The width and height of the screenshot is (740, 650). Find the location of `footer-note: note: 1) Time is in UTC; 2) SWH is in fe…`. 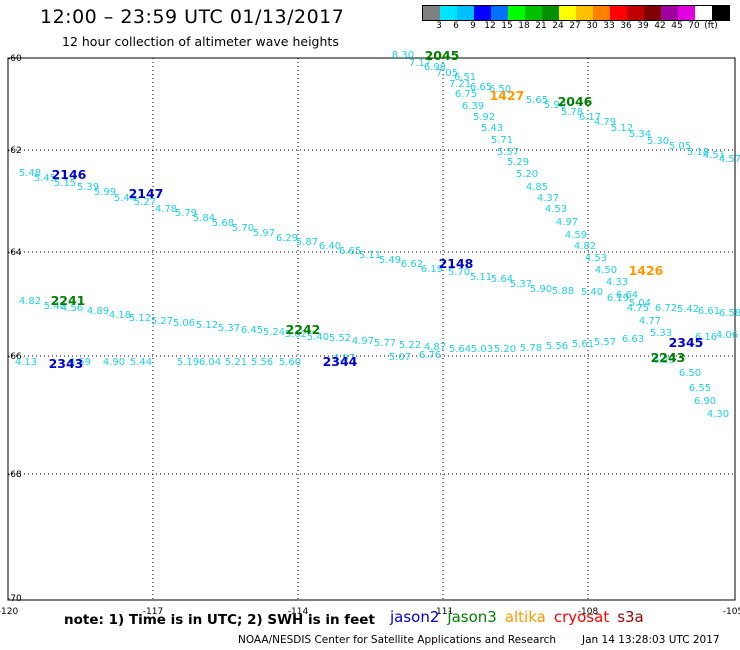

footer-note: note: 1) Time is in UTC; 2) SWH is in fe… is located at coordinates (219, 620).